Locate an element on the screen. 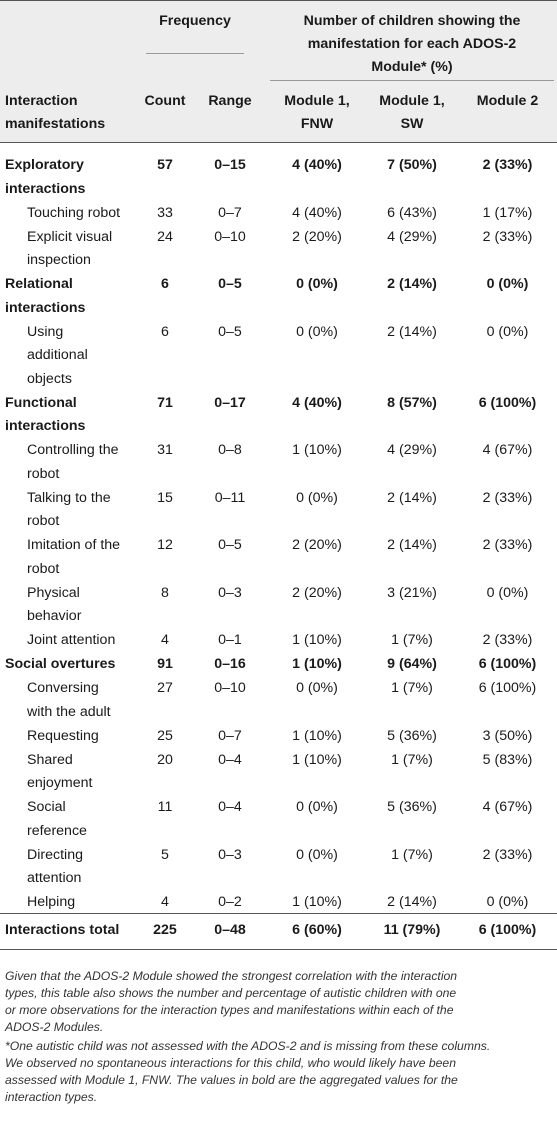 This screenshot has width=557, height=1141. count-cell: 12 is located at coordinates (165, 545).